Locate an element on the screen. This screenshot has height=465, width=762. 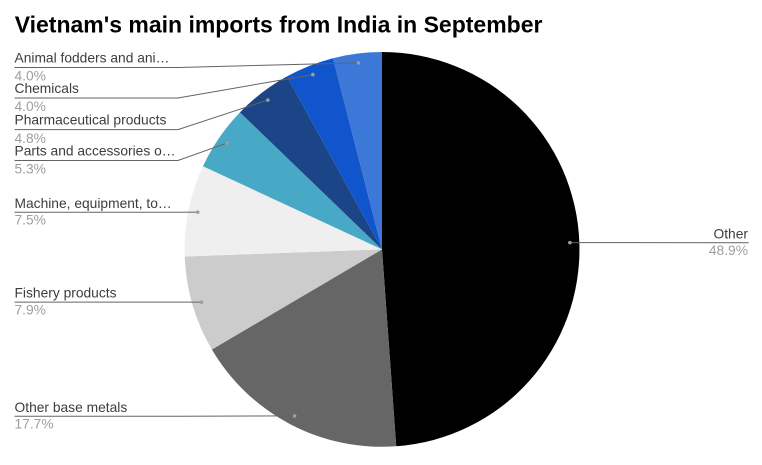
svg-text: Other base metals is located at coordinates (71, 407).